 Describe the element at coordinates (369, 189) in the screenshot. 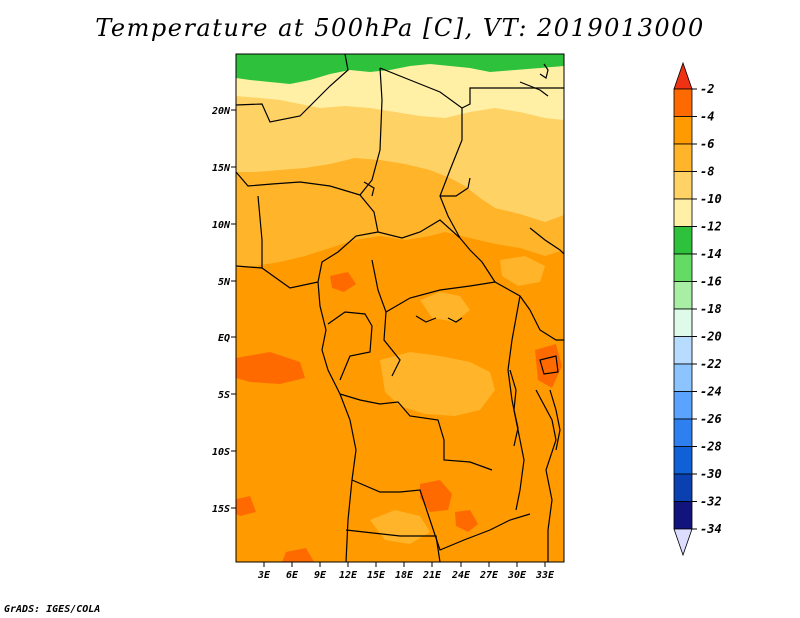

I see `lake-chad` at that location.